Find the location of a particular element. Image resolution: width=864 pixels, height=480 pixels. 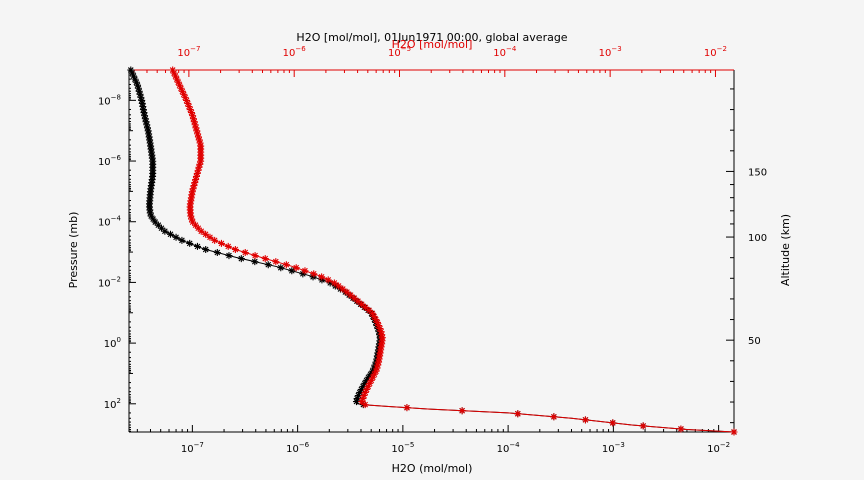

x-tick-label: 10⁻⁴ is located at coordinates (509, 448).